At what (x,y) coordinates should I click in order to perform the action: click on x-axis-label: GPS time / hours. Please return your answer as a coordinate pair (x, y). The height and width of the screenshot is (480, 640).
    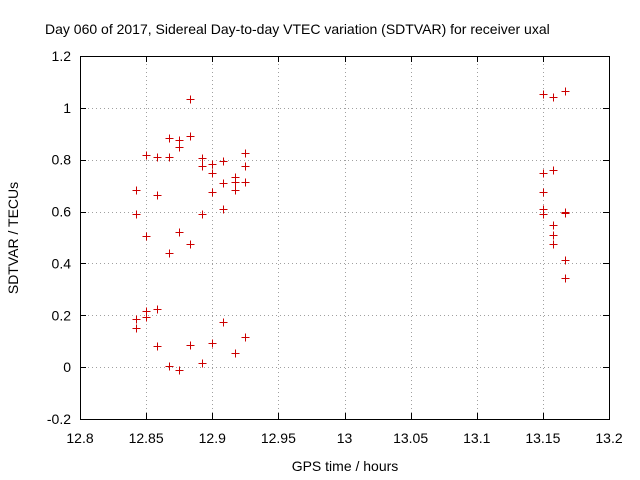
    Looking at the image, I should click on (345, 466).